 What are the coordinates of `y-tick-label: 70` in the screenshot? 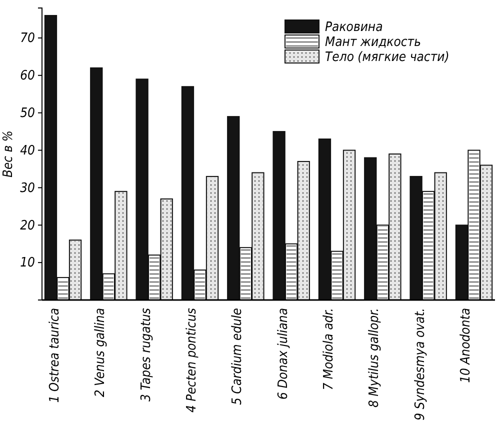 It's located at (27, 38).